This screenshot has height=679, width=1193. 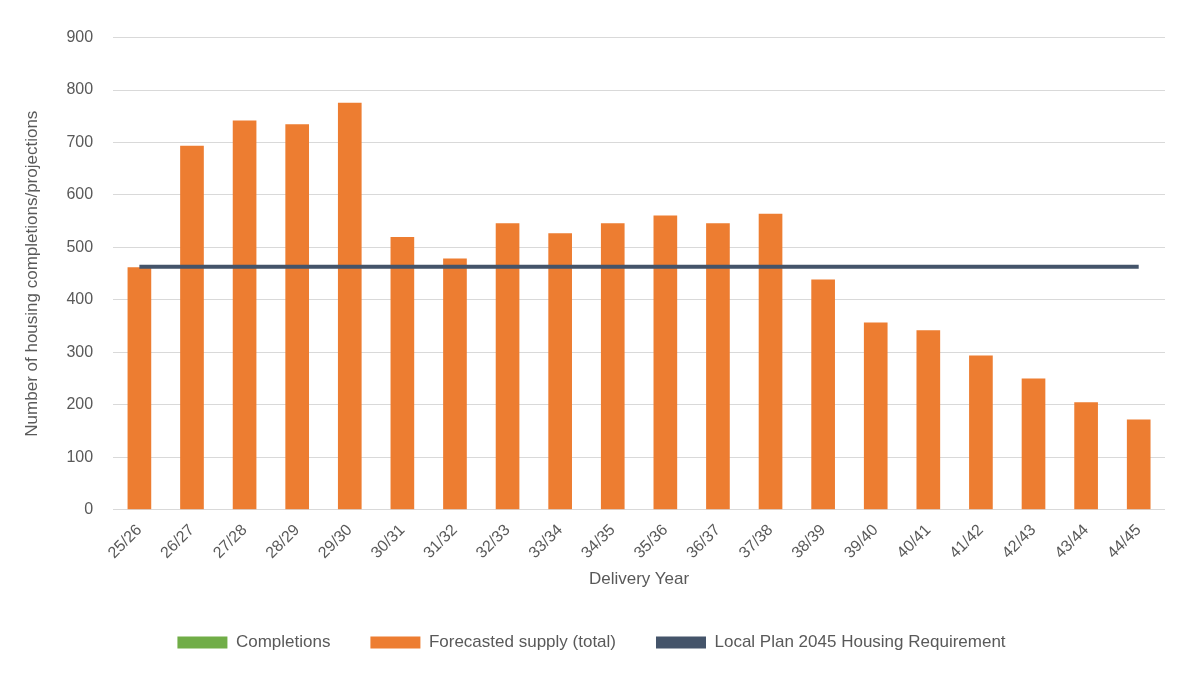 What do you see at coordinates (80, 37) in the screenshot?
I see `y-tick-label: 900` at bounding box center [80, 37].